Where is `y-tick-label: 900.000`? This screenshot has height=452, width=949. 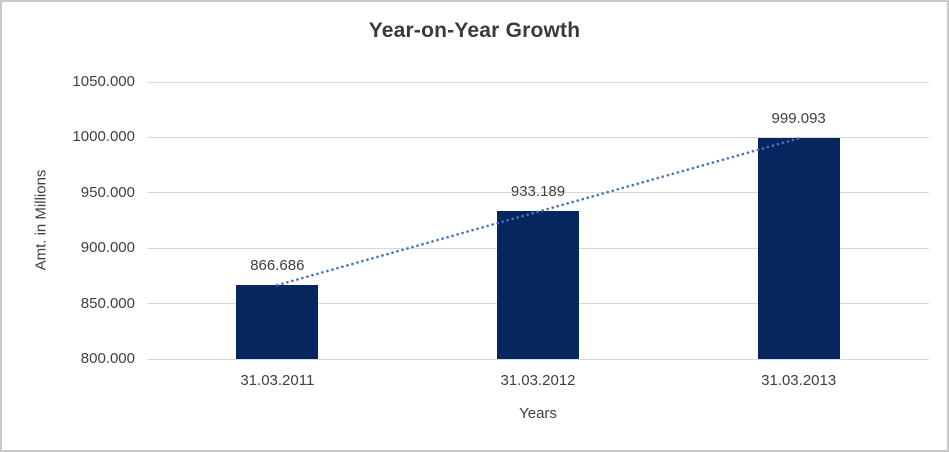
y-tick-label: 900.000 is located at coordinates (107, 248).